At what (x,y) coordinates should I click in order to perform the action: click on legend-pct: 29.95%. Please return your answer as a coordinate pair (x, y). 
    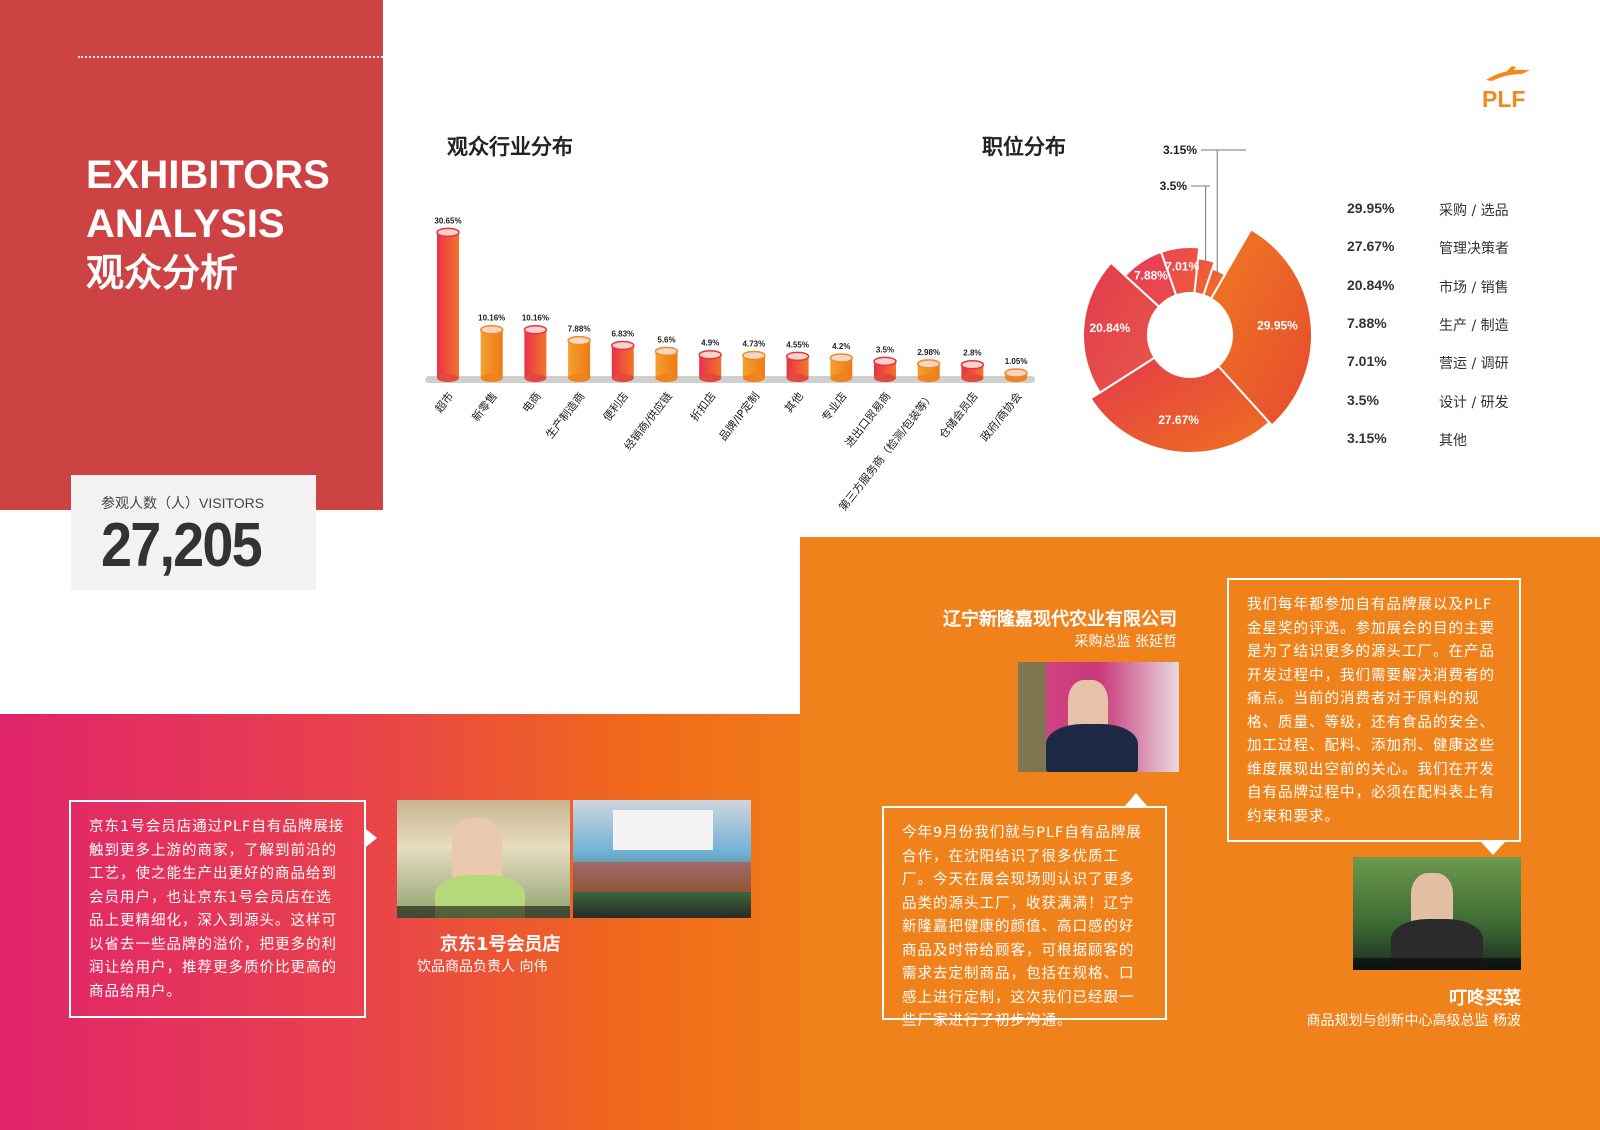
    Looking at the image, I should click on (1371, 208).